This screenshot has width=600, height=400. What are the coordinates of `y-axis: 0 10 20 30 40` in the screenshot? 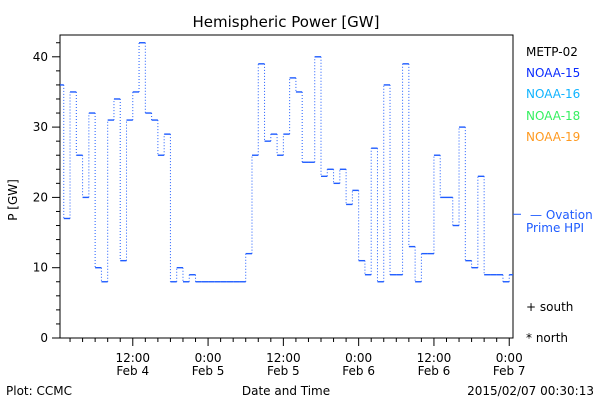 It's located at (46, 193).